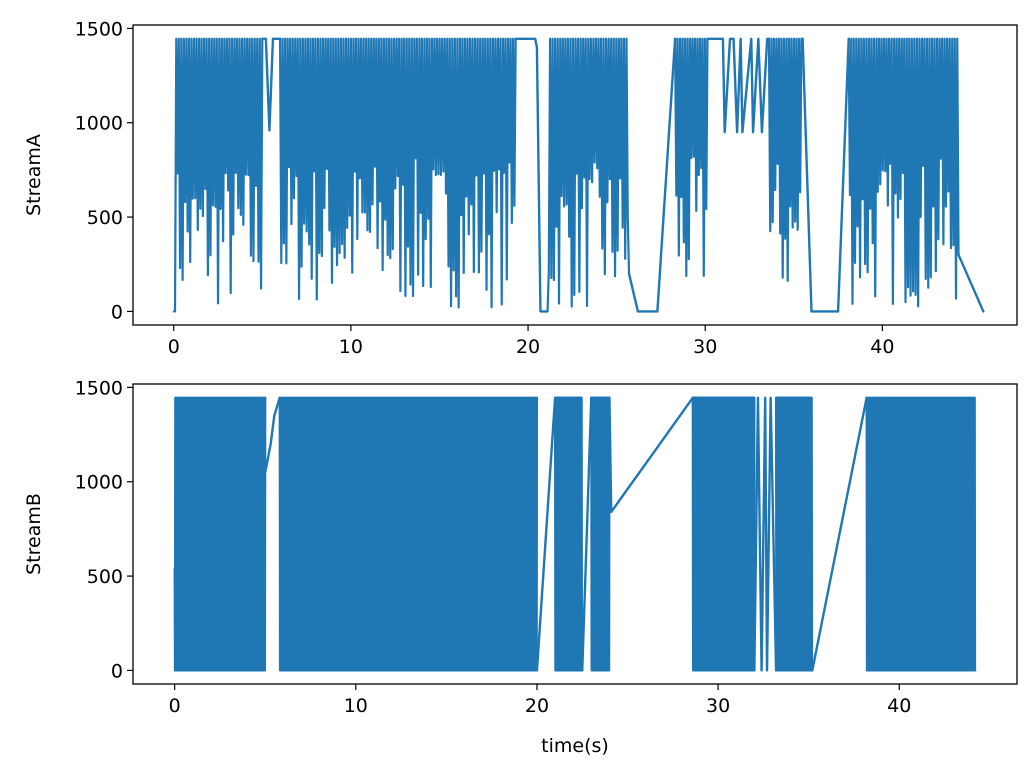  I want to click on streamB-y-axis: 0 500 1000 1500, so click(104, 529).